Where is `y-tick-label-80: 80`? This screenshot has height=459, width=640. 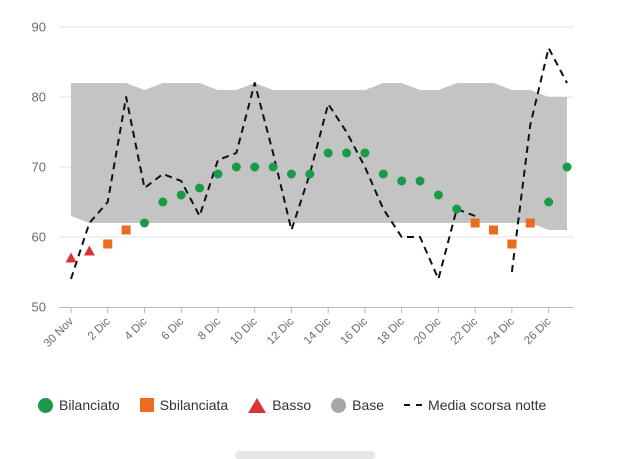 y-tick-label-80: 80 is located at coordinates (39, 97).